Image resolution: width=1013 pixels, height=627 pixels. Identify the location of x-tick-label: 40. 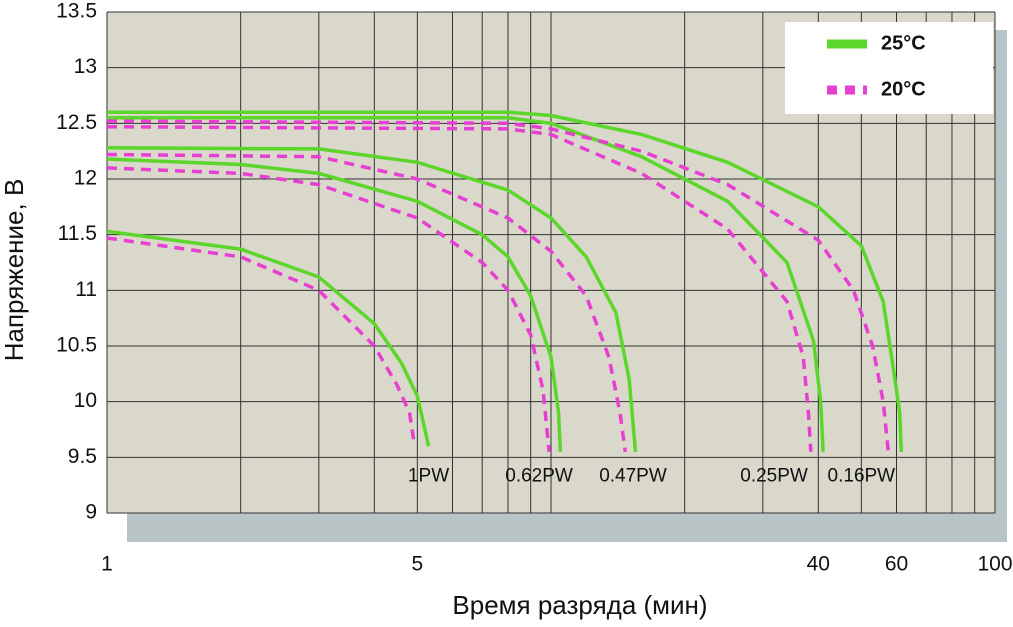
(818, 564).